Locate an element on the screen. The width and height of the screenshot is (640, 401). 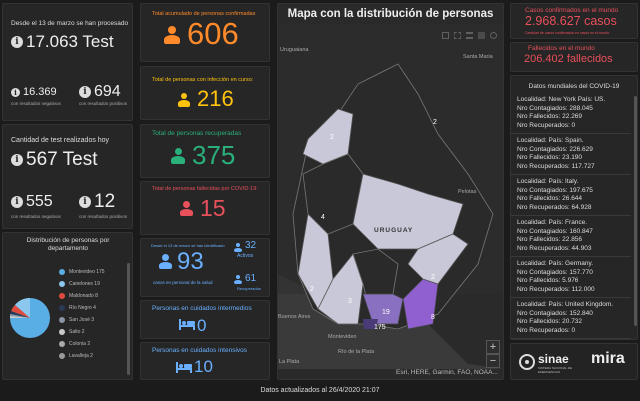
world-deceased-label: Fallecidos en el mundo is located at coordinates (561, 48).